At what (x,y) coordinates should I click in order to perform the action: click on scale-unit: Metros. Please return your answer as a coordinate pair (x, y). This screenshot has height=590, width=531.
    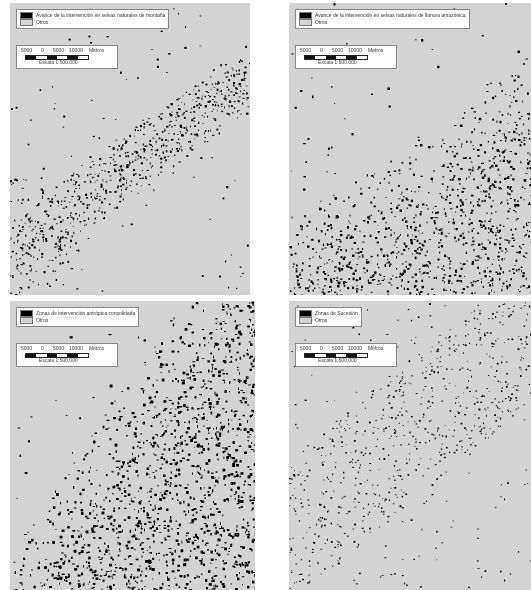
    Looking at the image, I should click on (97, 51).